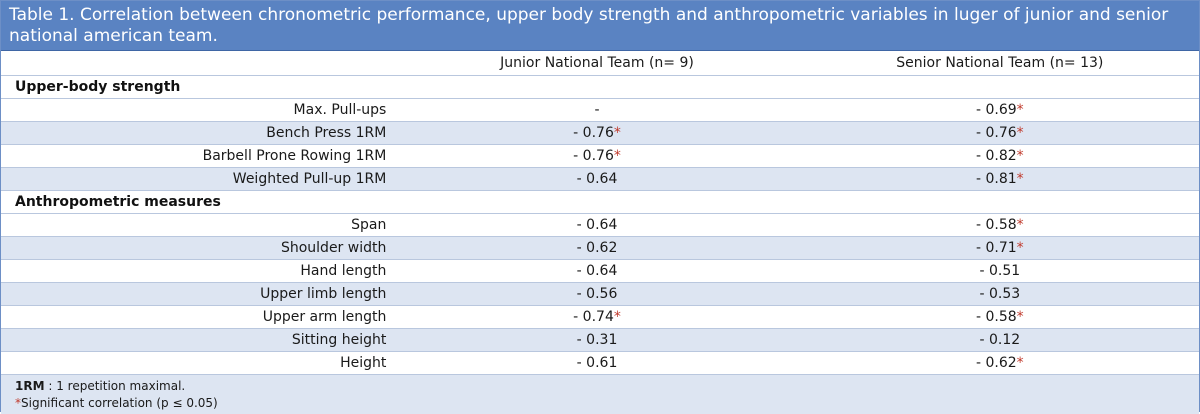  What do you see at coordinates (996, 156) in the screenshot?
I see `senior-cell-value: - 0.82` at bounding box center [996, 156].